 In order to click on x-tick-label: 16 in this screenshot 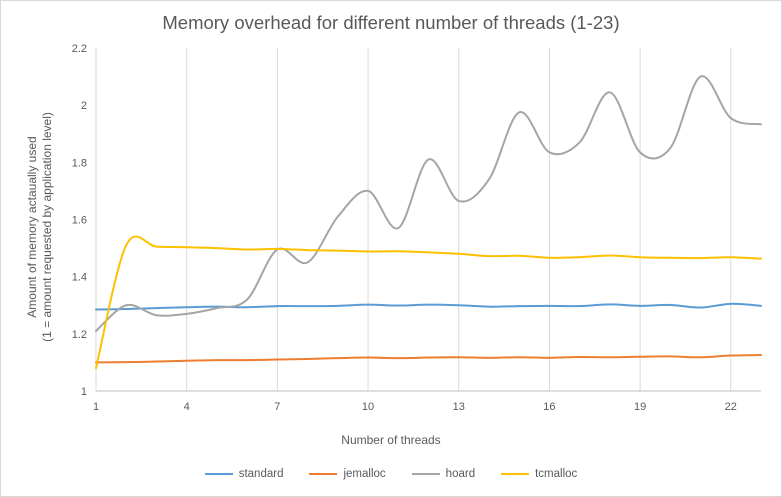, I will do `click(549, 407)`.